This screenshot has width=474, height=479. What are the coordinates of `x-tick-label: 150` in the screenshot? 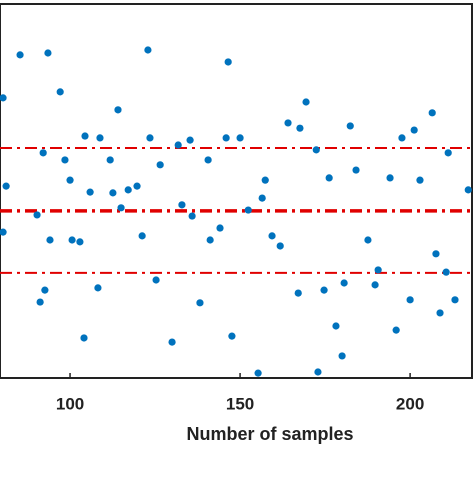 It's located at (240, 403).